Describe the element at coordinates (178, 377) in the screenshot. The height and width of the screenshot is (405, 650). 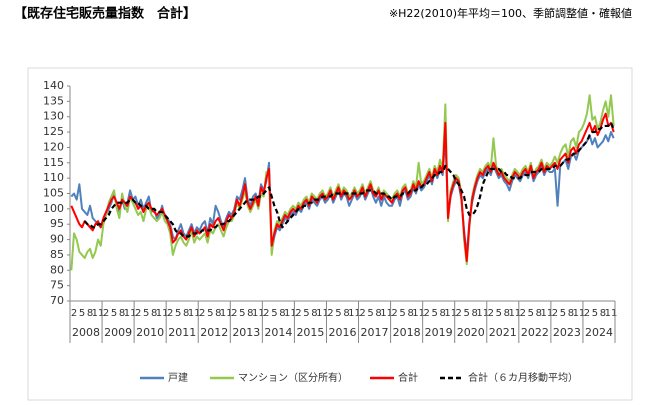
I see `legend-label: 戸建` at that location.